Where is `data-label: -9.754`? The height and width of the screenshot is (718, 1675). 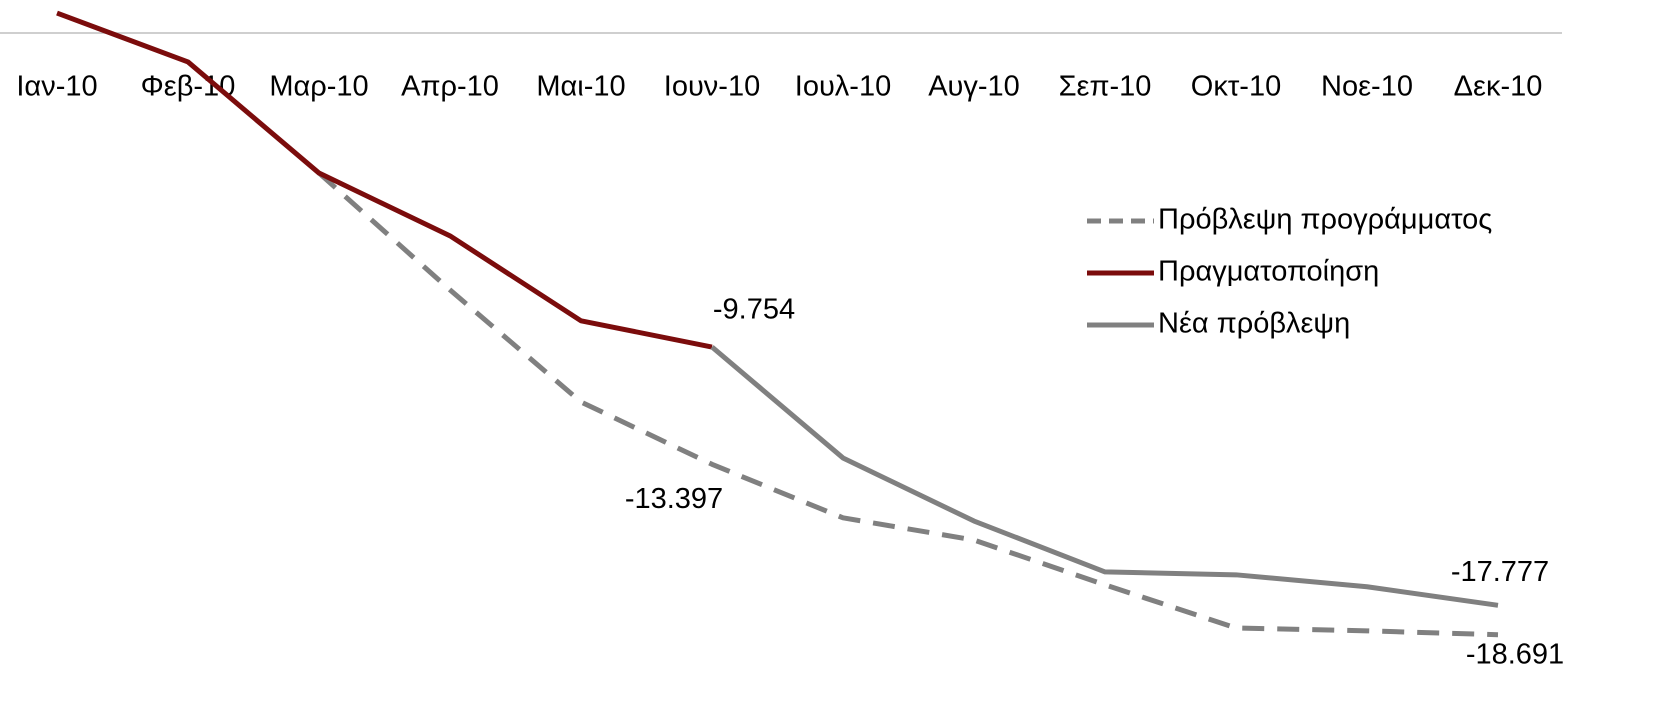 data-label: -9.754 is located at coordinates (754, 310).